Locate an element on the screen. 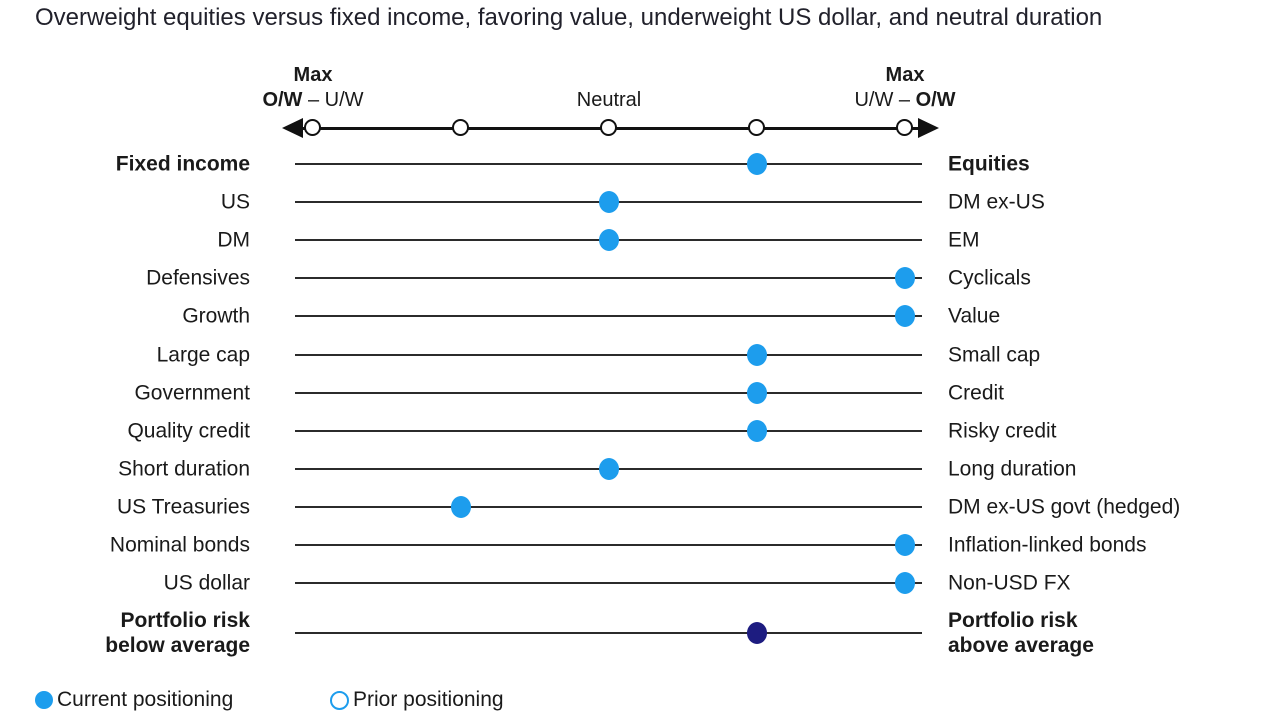 The image size is (1280, 720). chart-row: DM EM is located at coordinates (640, 240).